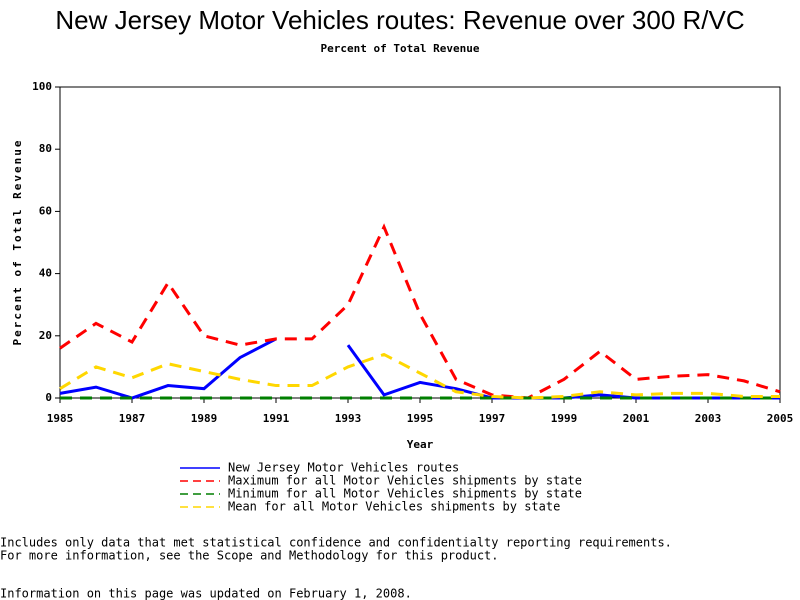  Describe the element at coordinates (420, 418) in the screenshot. I see `x-tick-label: 1995` at that location.